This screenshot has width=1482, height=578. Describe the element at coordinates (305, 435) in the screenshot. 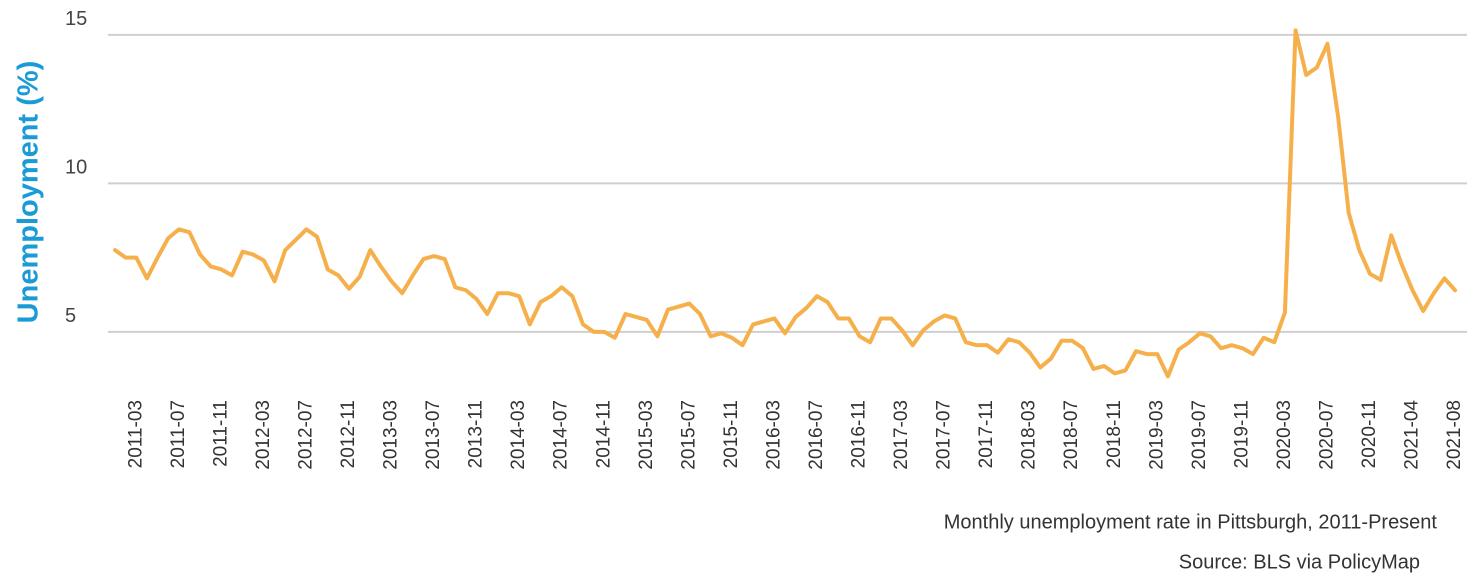

I see `x-tick-label: 2012-07` at that location.